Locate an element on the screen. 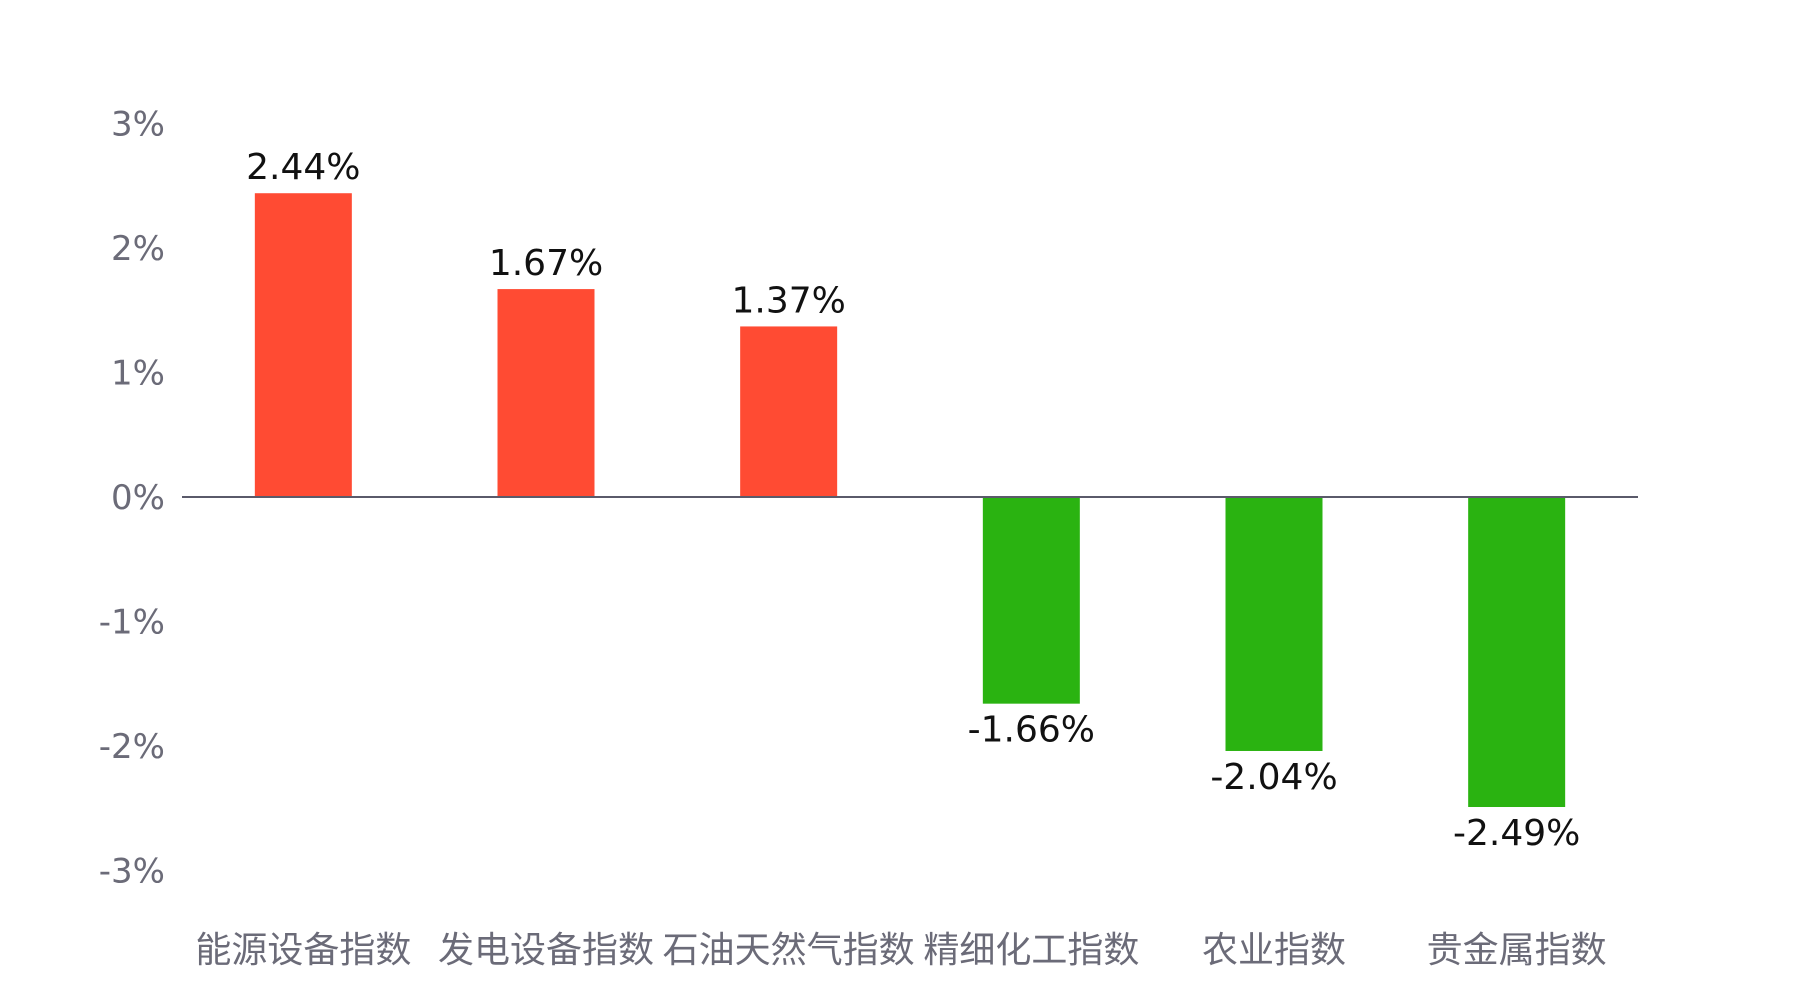  y-tick-label: -2% is located at coordinates (132, 747).